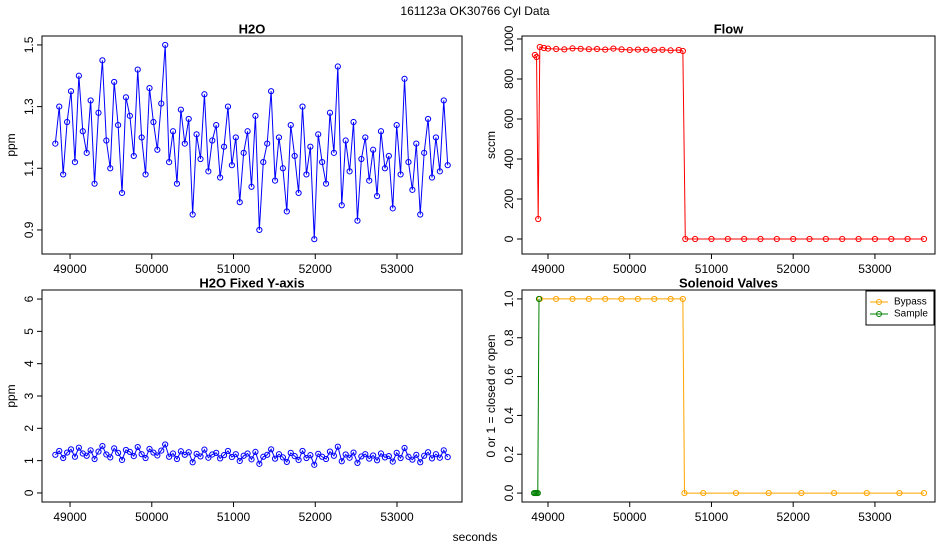  What do you see at coordinates (252, 28) in the screenshot?
I see `panel-title: H2O` at bounding box center [252, 28].